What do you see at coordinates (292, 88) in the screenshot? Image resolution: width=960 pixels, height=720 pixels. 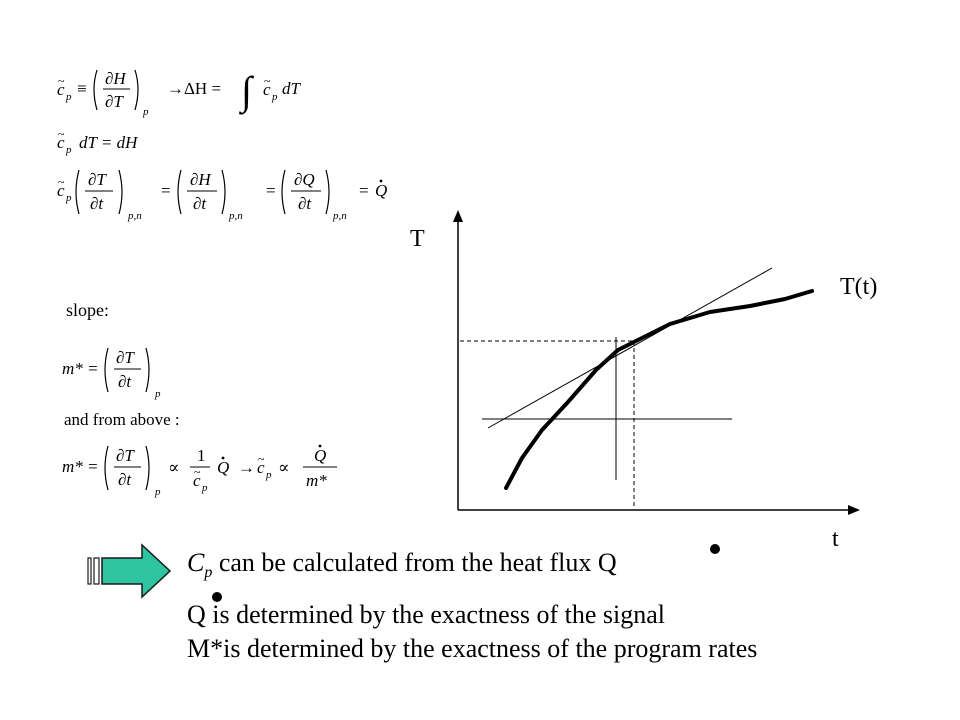 I see `svg-text: dT` at bounding box center [292, 88].